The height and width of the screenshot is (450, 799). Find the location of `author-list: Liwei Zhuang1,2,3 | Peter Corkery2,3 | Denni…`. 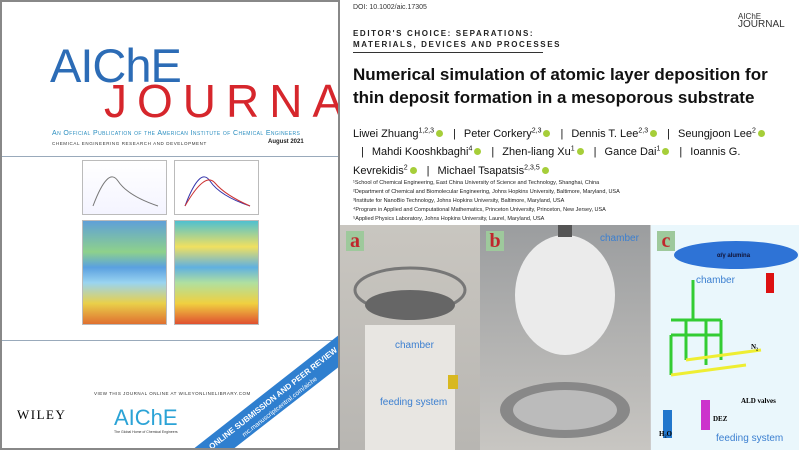

author-list: Liwei Zhuang1,2,3 | Peter Corkery2,3 | Denni… is located at coordinates (573, 151).